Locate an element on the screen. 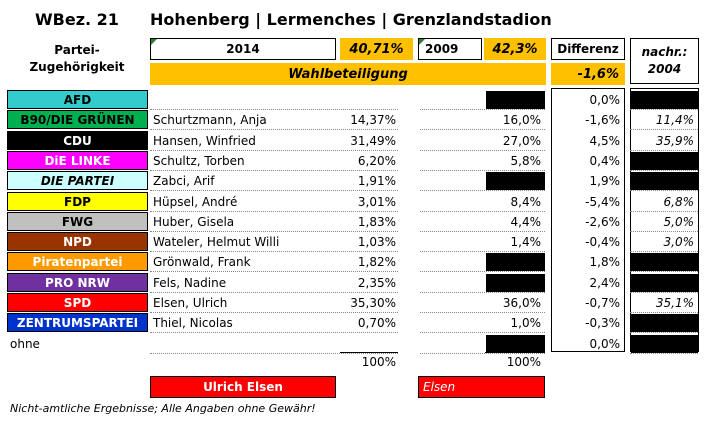  party-cell: AFD is located at coordinates (77, 99).